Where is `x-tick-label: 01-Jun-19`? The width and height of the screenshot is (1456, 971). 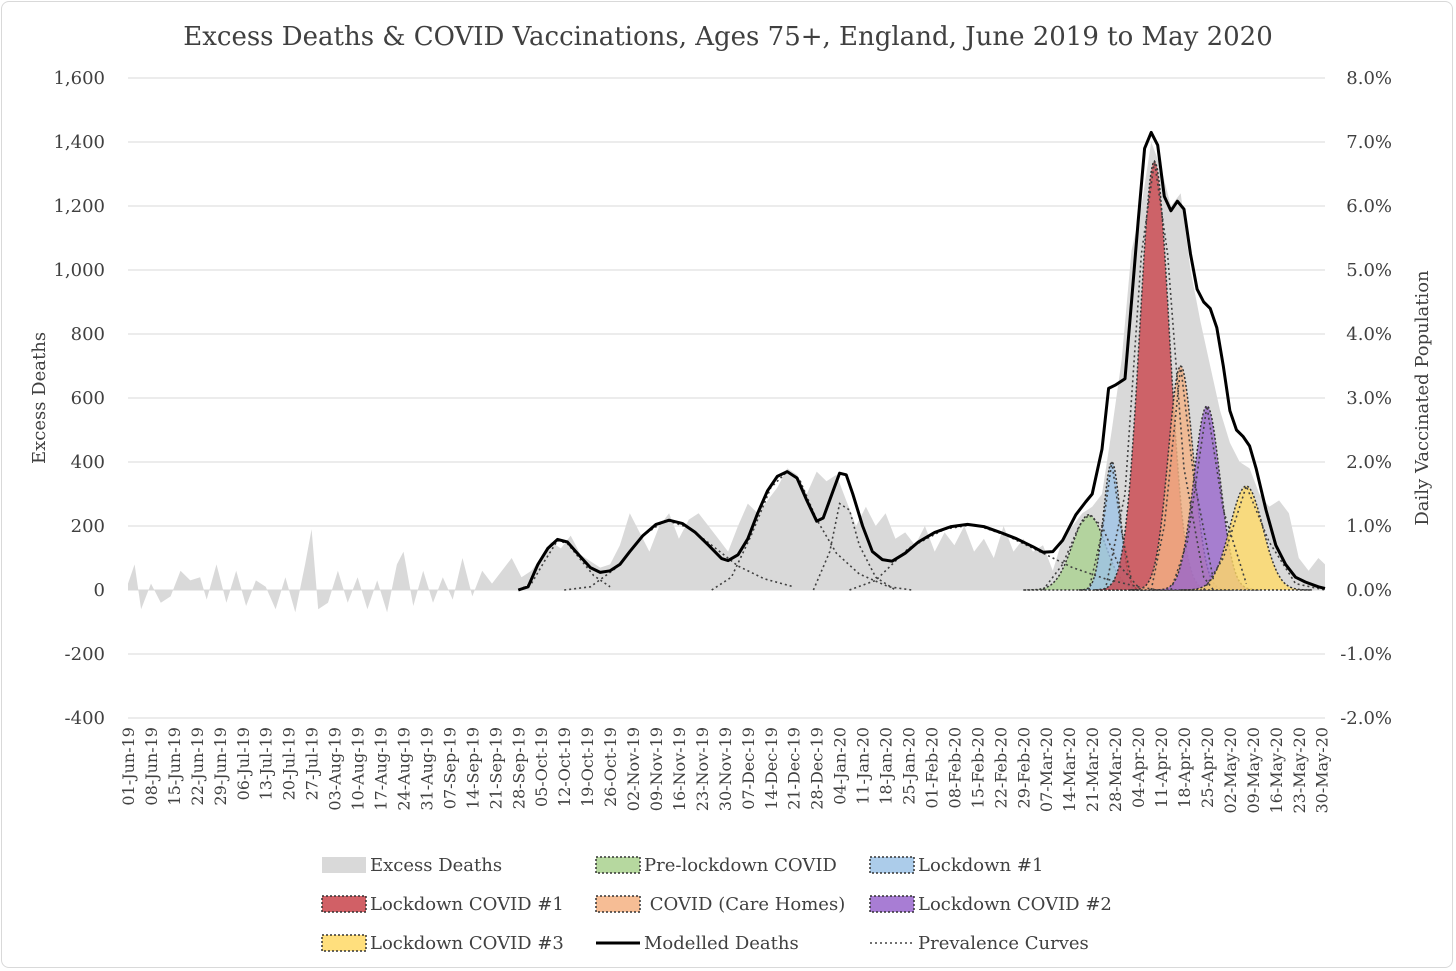 x-tick-label: 01-Jun-19 is located at coordinates (128, 766).